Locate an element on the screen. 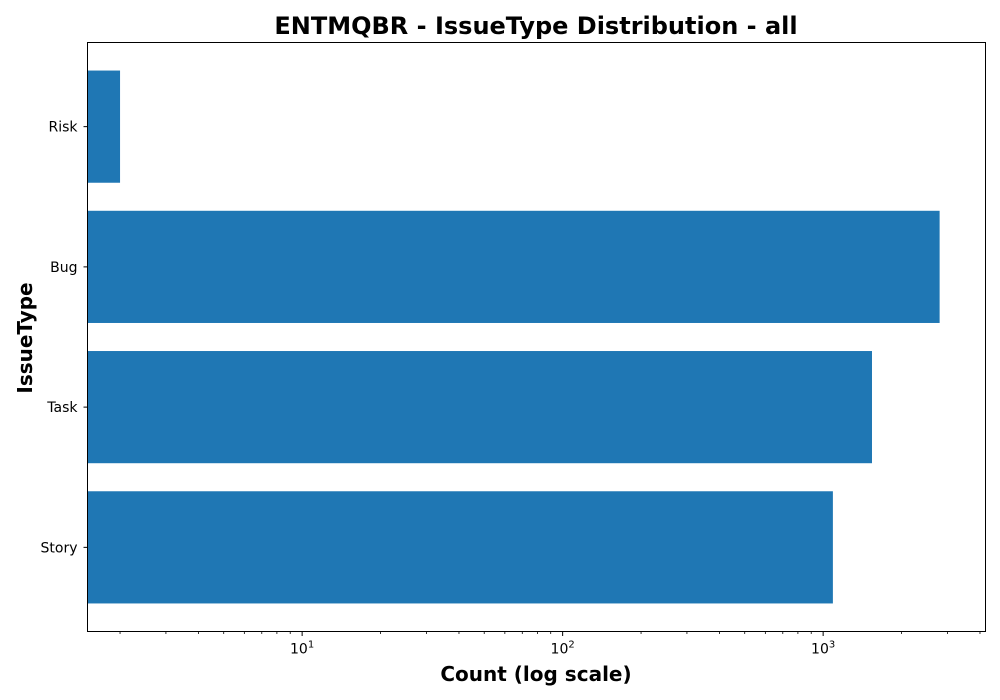 The image size is (1000, 700). y-tick-label: Task is located at coordinates (62, 408).